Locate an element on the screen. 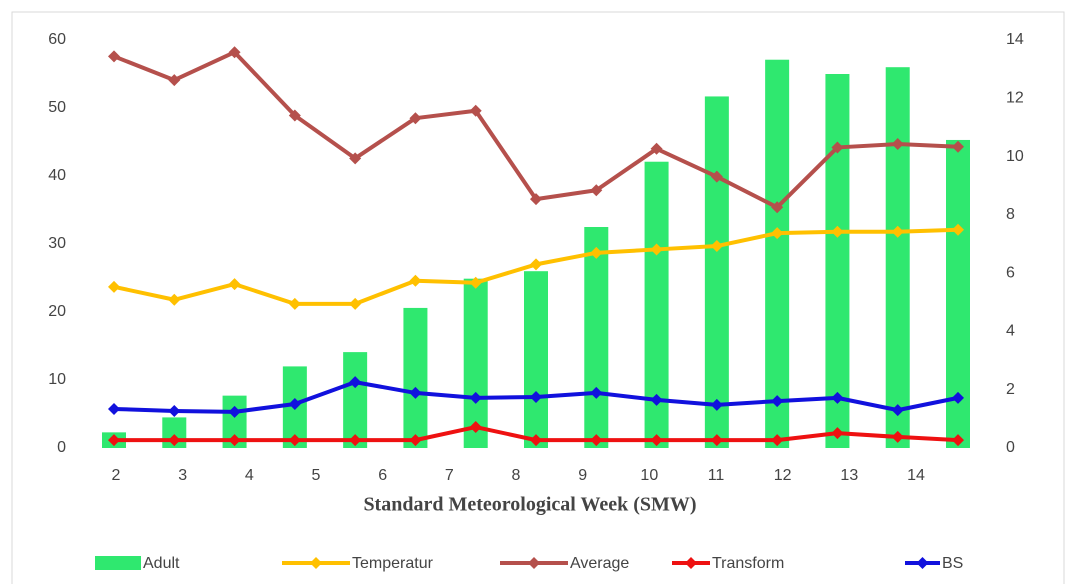 Image resolution: width=1076 pixels, height=584 pixels. y2-tick-label: 0 is located at coordinates (1010, 447).